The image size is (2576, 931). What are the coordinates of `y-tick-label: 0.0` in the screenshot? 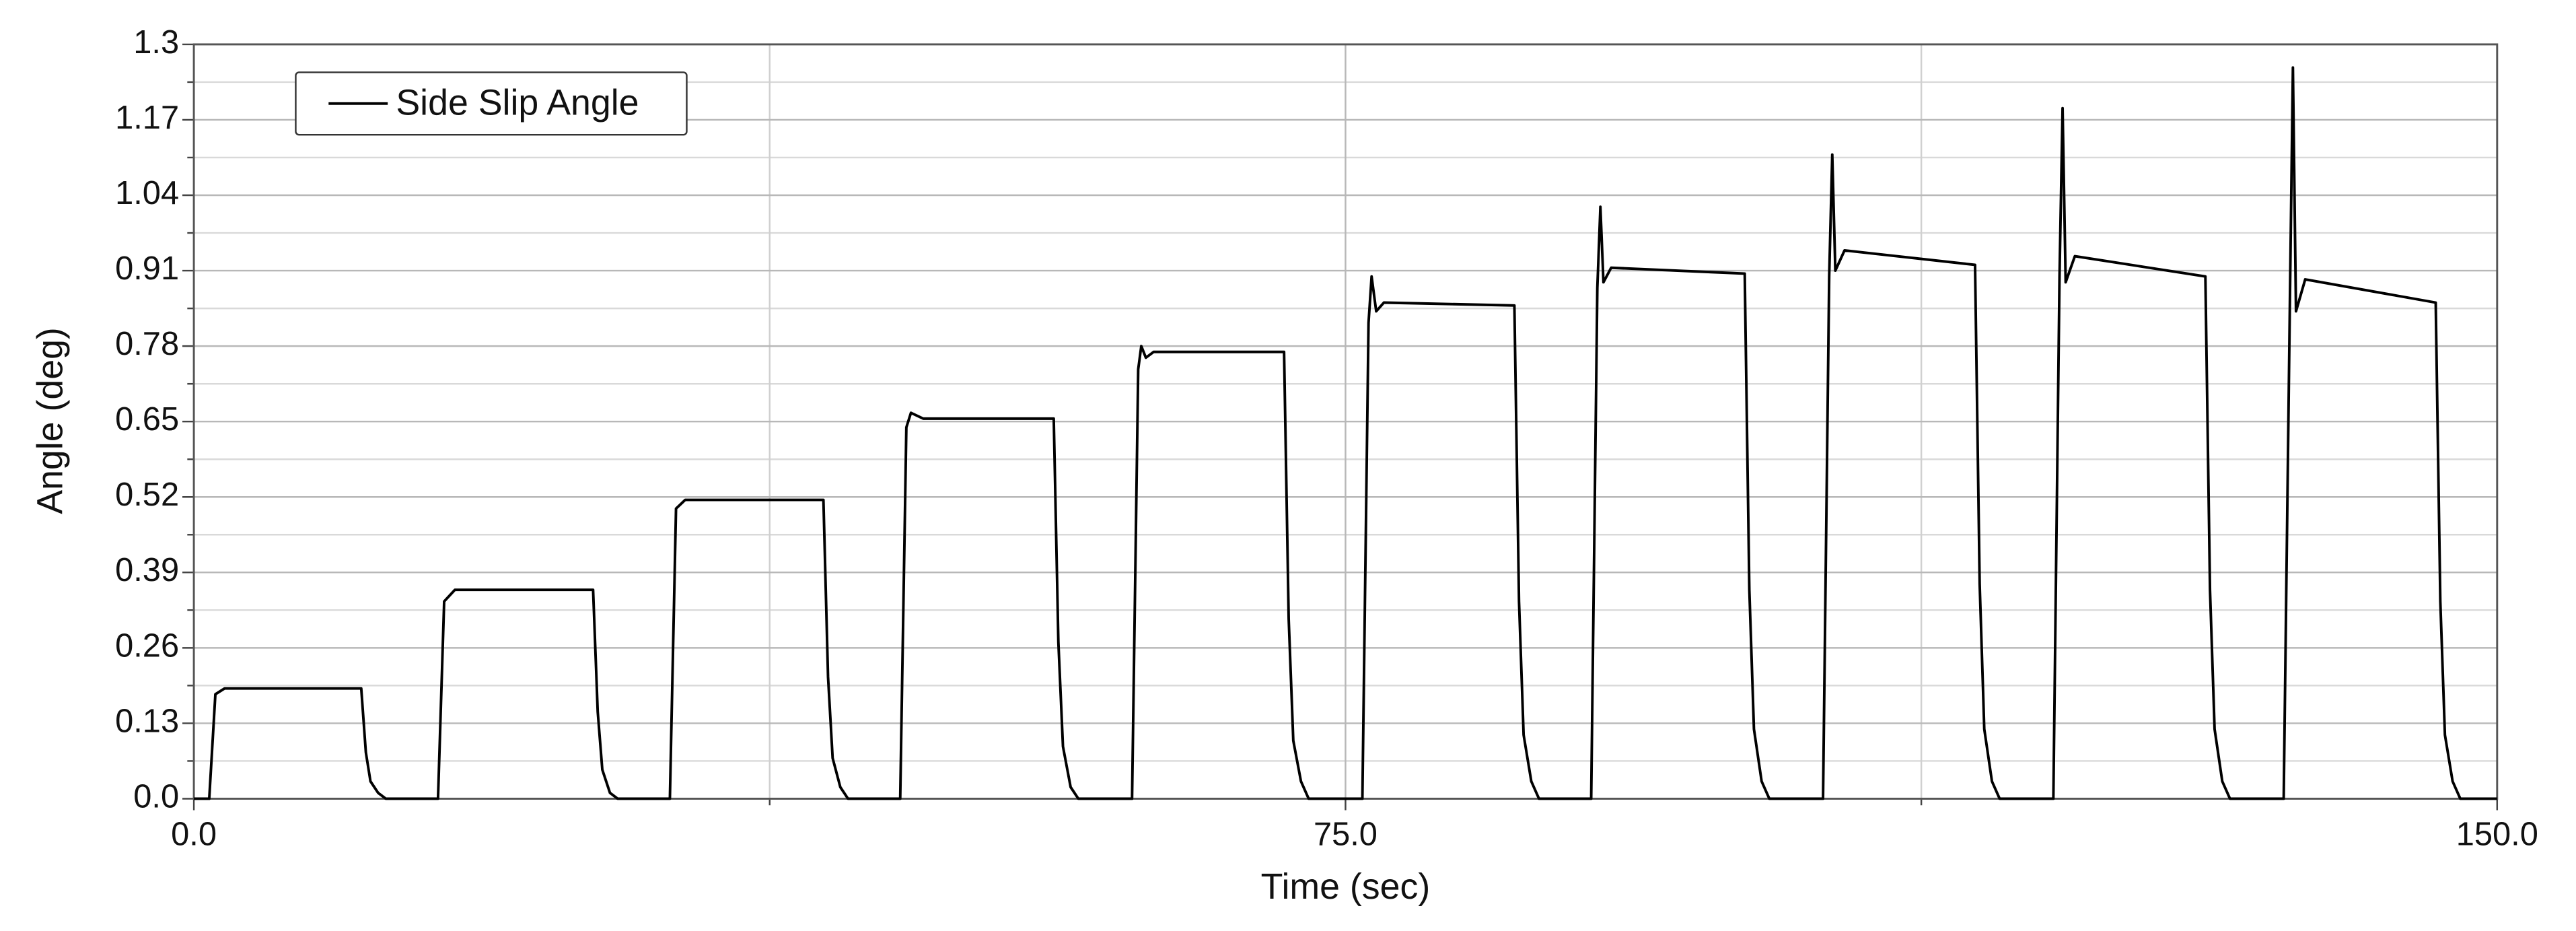 It's located at (156, 796).